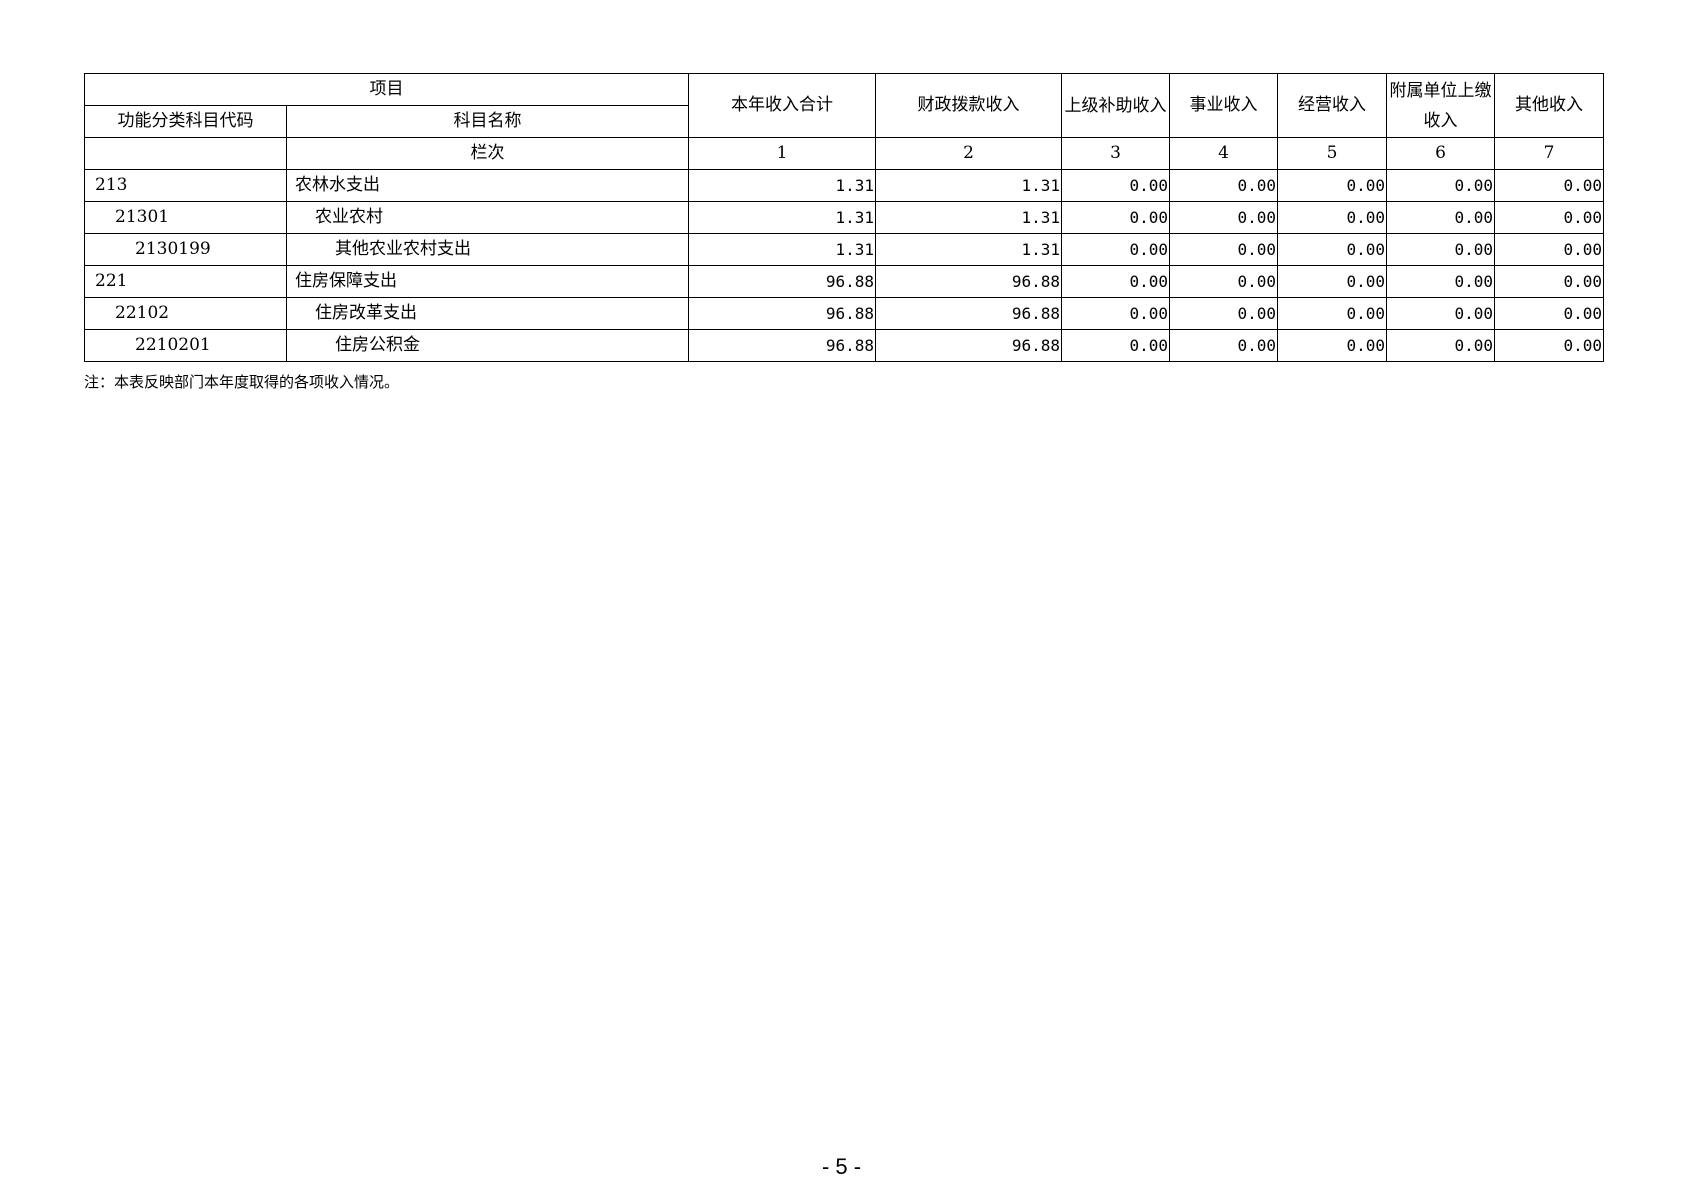 Image resolution: width=1683 pixels, height=1190 pixels. Describe the element at coordinates (185, 185) in the screenshot. I see `row-code: 213` at that location.